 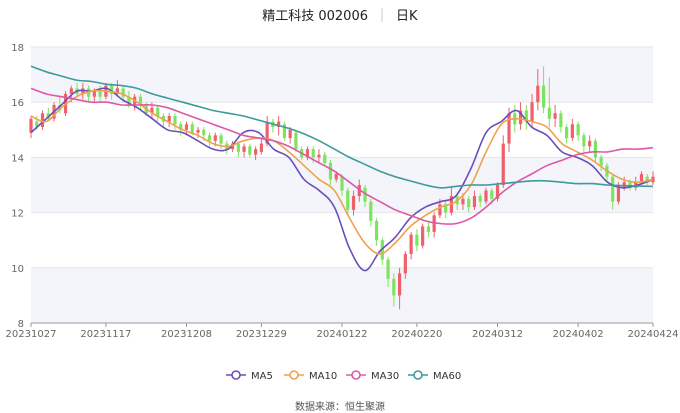 I want to click on y-tick-label: 14, so click(x=17, y=158).